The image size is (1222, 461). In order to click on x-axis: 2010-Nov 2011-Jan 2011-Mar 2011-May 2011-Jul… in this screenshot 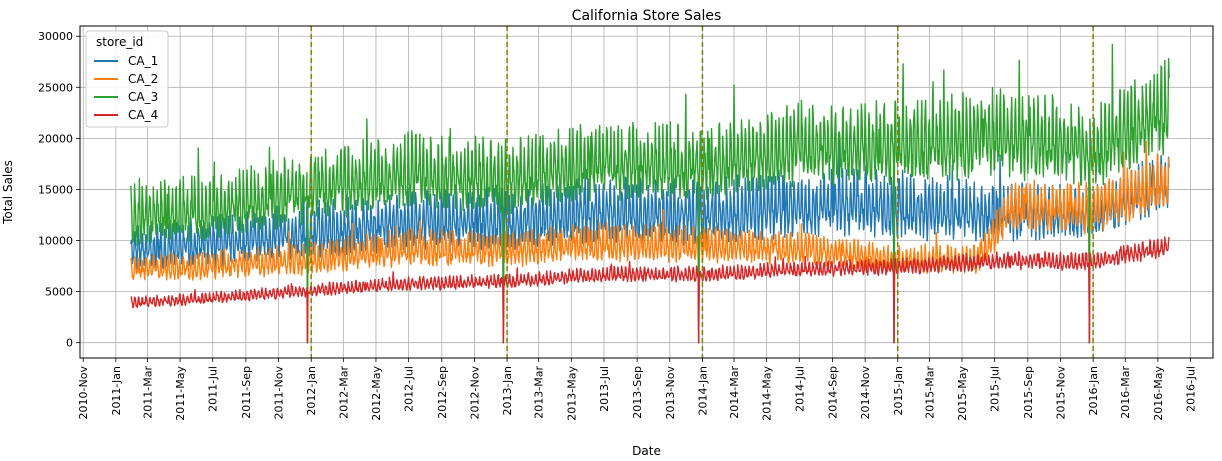, I will do `click(637, 389)`.